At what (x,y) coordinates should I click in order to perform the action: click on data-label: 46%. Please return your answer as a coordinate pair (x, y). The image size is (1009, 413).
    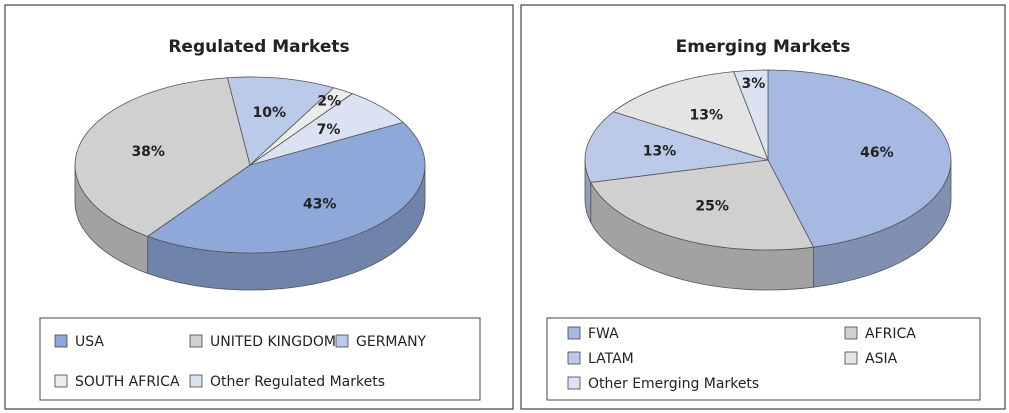
    Looking at the image, I should click on (877, 153).